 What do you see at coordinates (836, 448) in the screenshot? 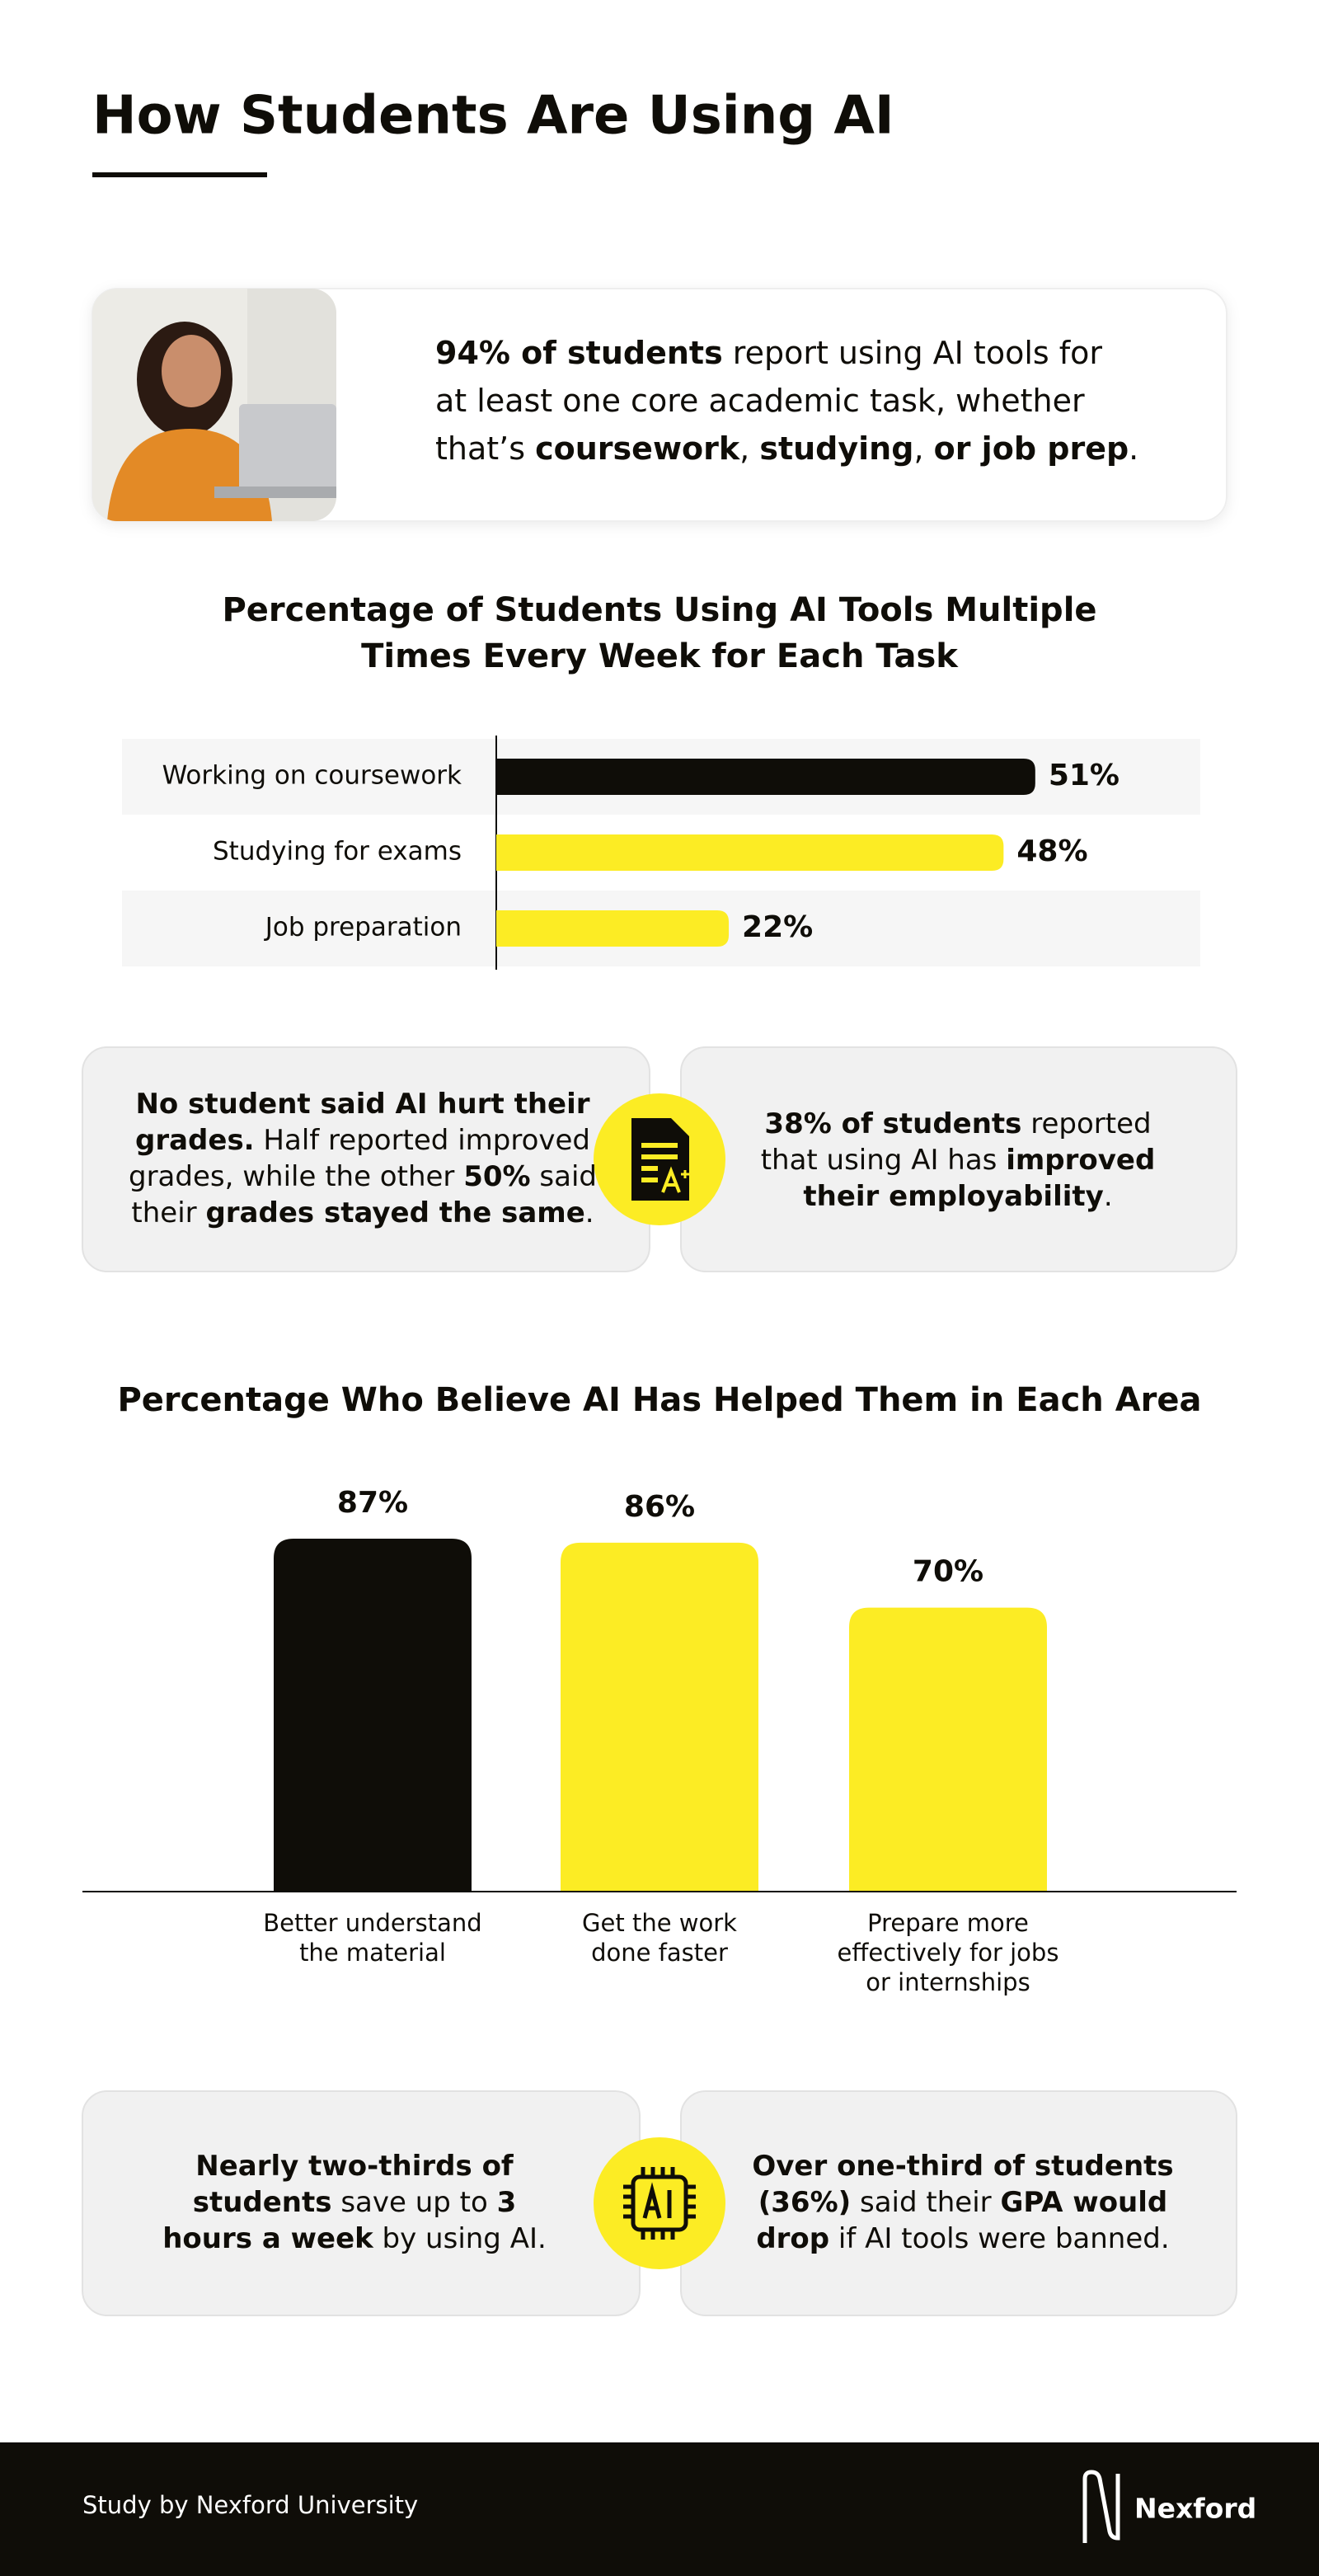
I see `text-run: studying` at bounding box center [836, 448].